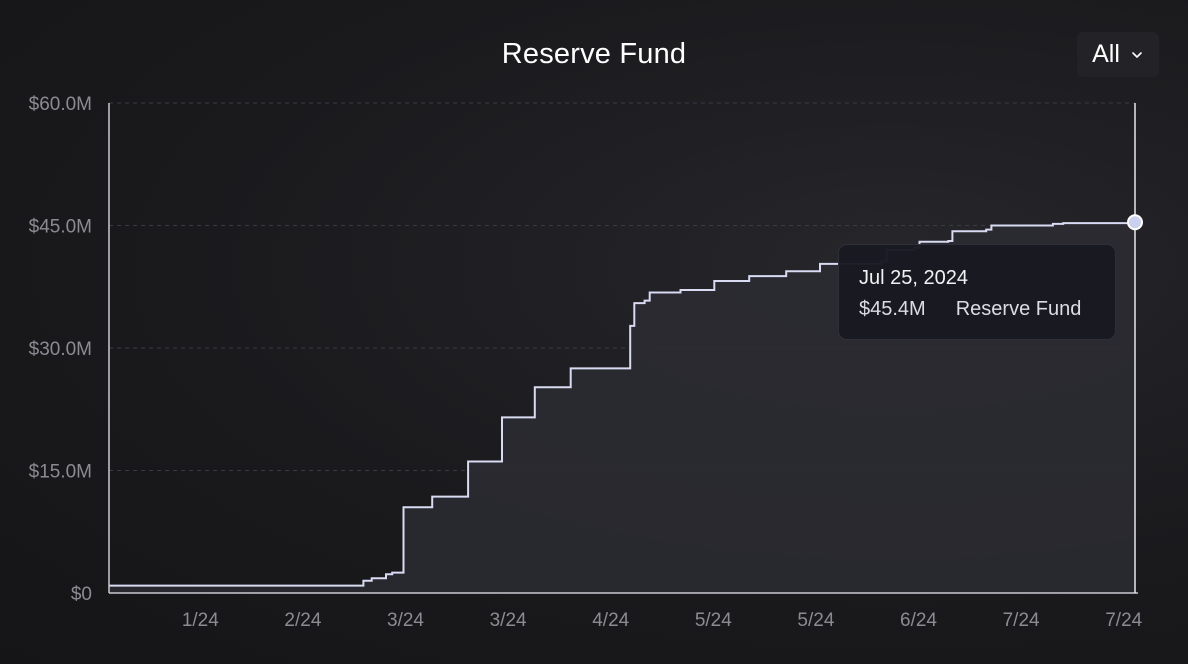 Image resolution: width=1188 pixels, height=664 pixels. I want to click on tooltip-series: Reserve Fund, so click(1018, 309).